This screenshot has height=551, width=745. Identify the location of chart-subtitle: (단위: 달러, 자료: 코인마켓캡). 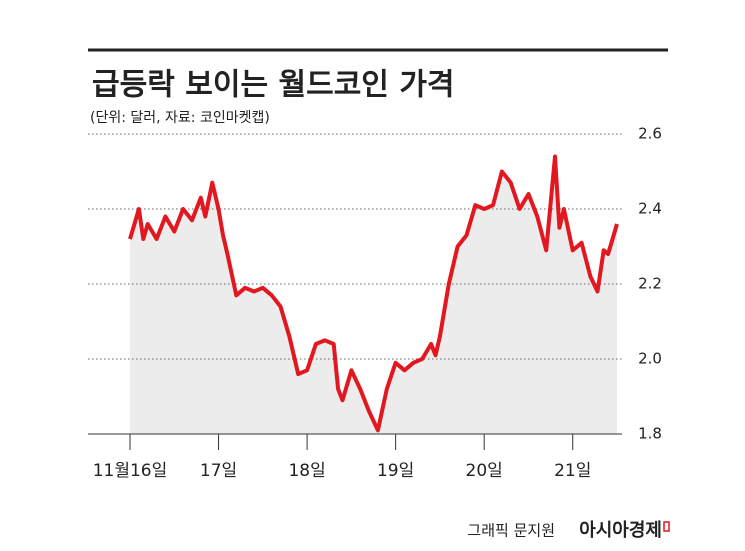
(180, 118).